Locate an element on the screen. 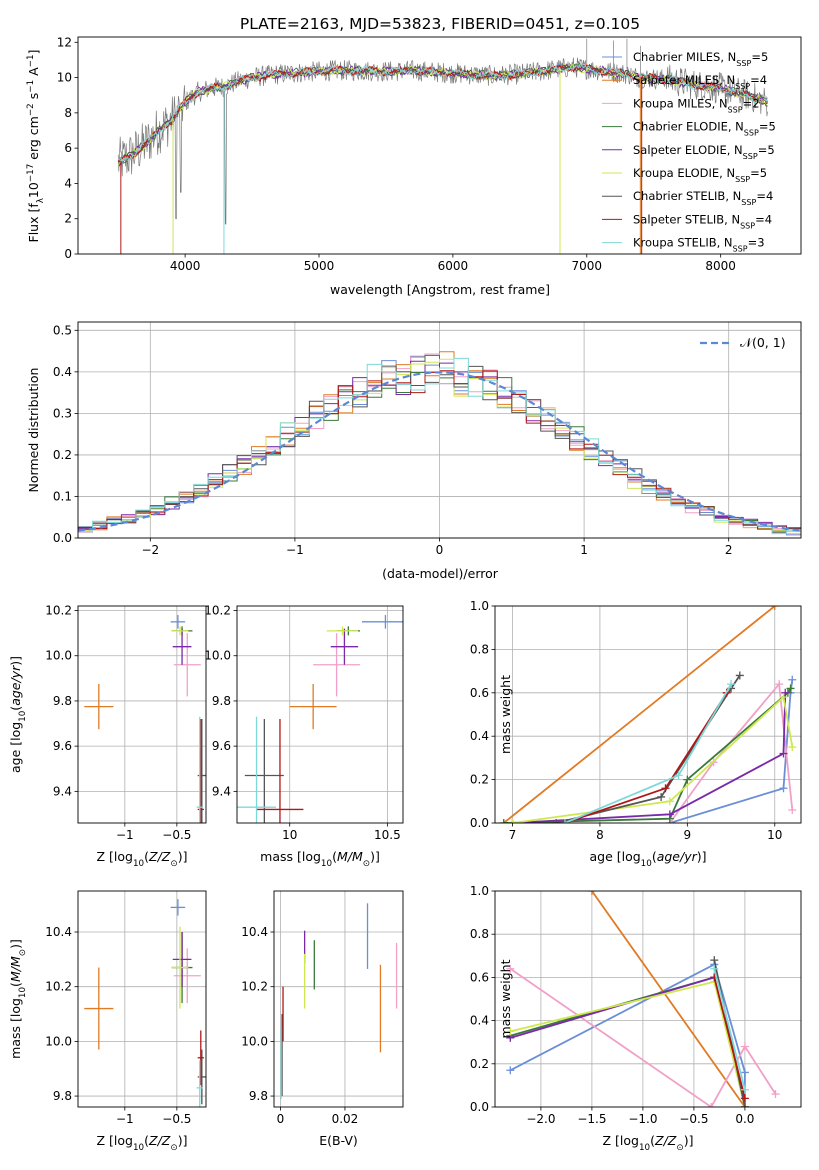  x-axis-label: (data-model)/error is located at coordinates (440, 573).